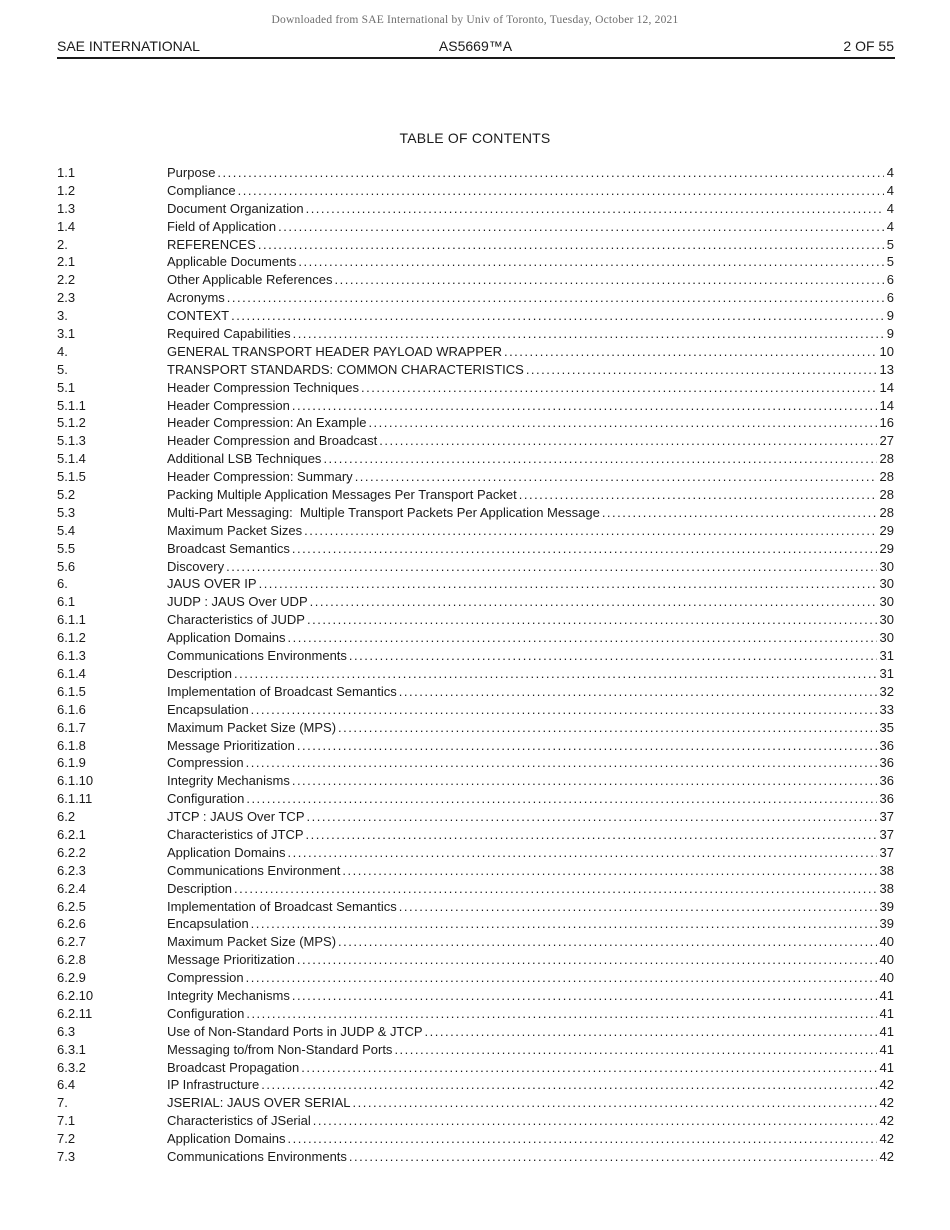  I want to click on toc-row: 2. REFERENCES 5, so click(475, 245).